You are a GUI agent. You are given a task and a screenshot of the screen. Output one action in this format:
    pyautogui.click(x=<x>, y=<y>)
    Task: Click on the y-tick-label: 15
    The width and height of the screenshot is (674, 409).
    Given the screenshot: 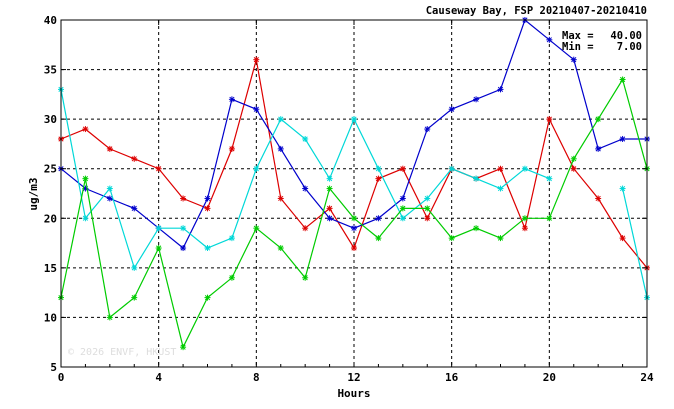 What is the action you would take?
    pyautogui.click(x=50, y=268)
    